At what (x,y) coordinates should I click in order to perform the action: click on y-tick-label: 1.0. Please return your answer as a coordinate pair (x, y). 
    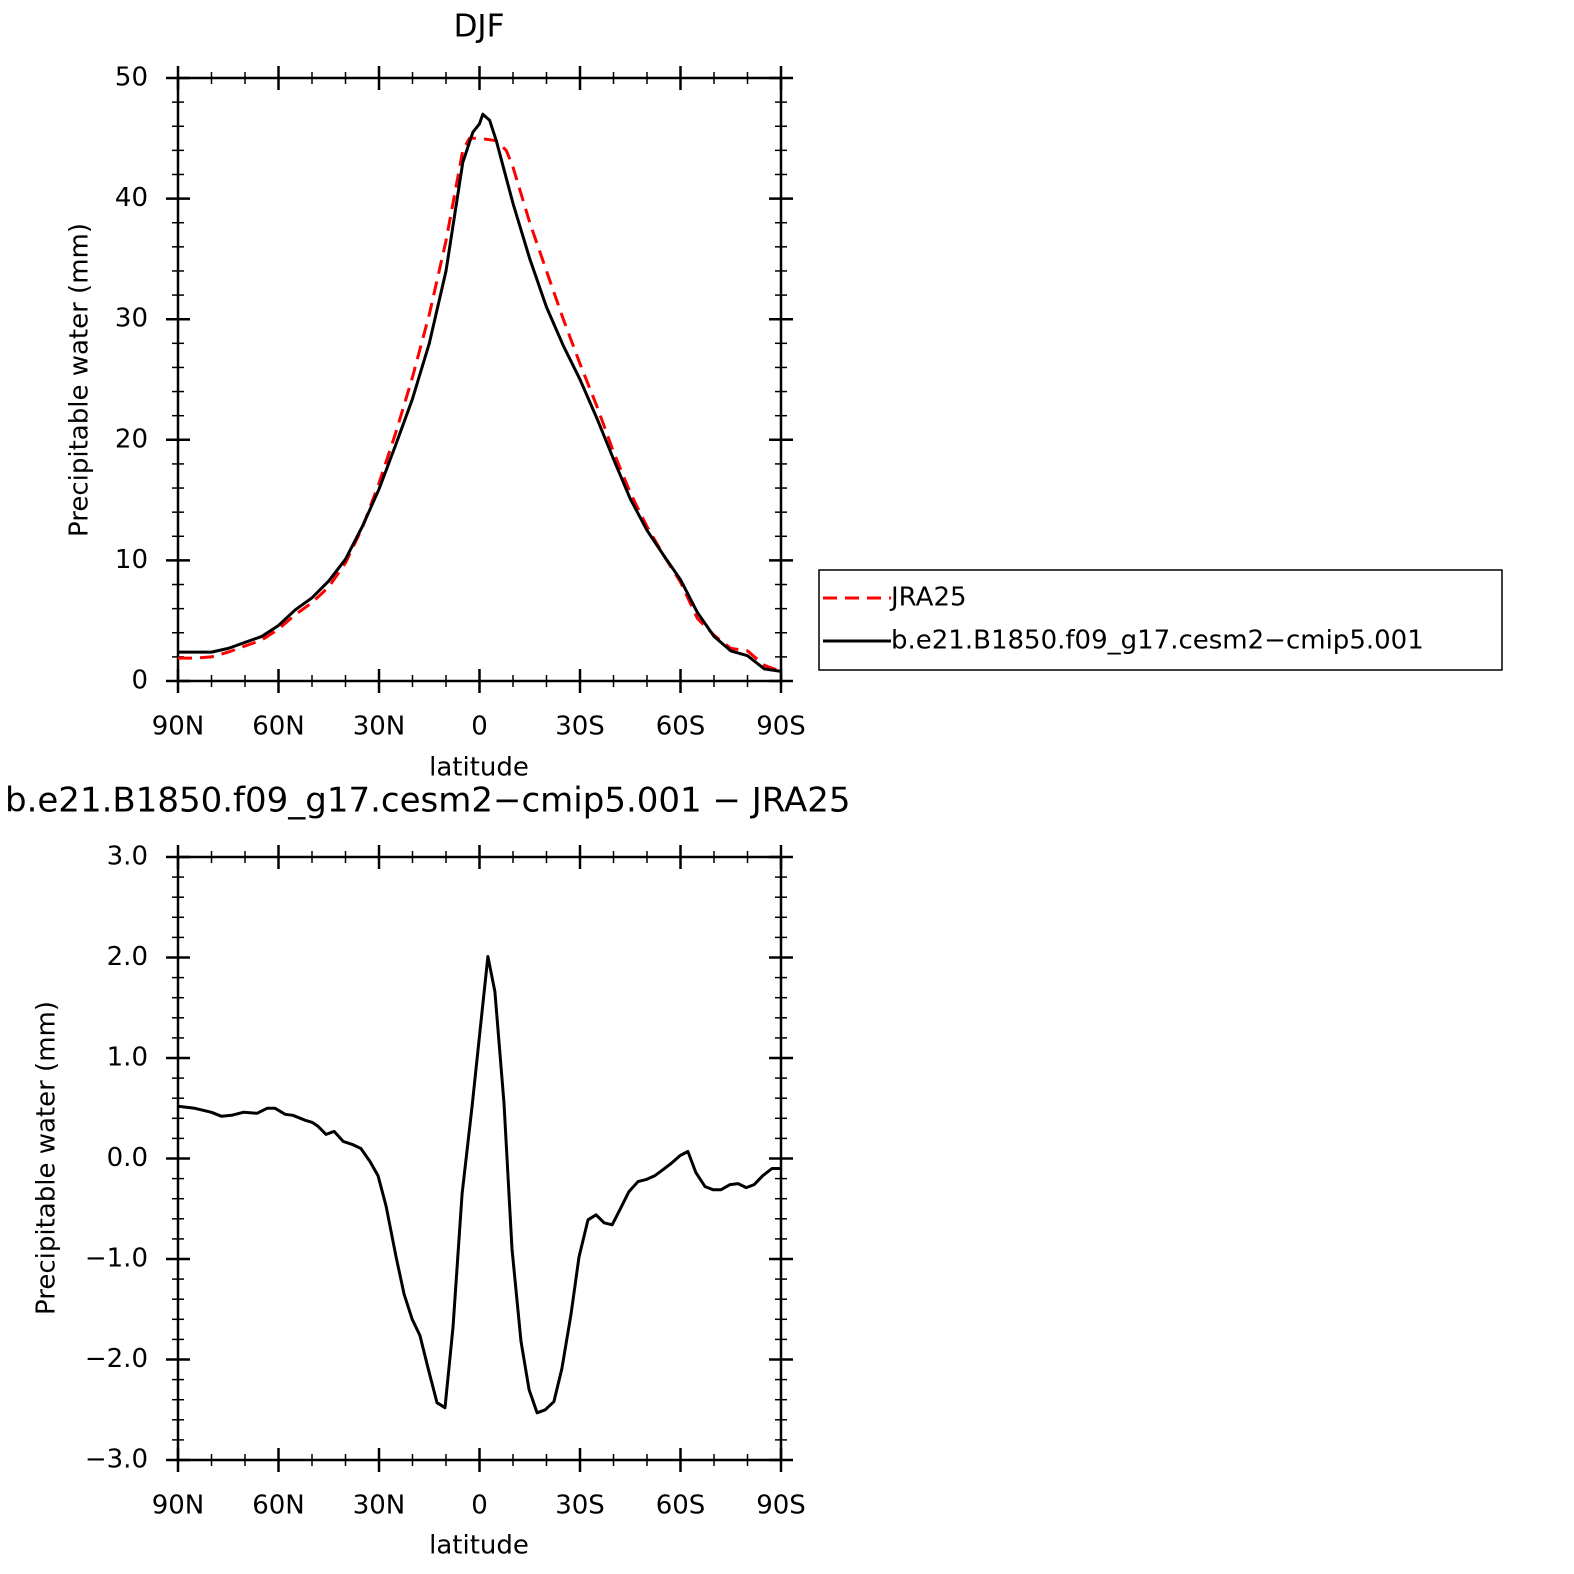
    Looking at the image, I should click on (127, 1058).